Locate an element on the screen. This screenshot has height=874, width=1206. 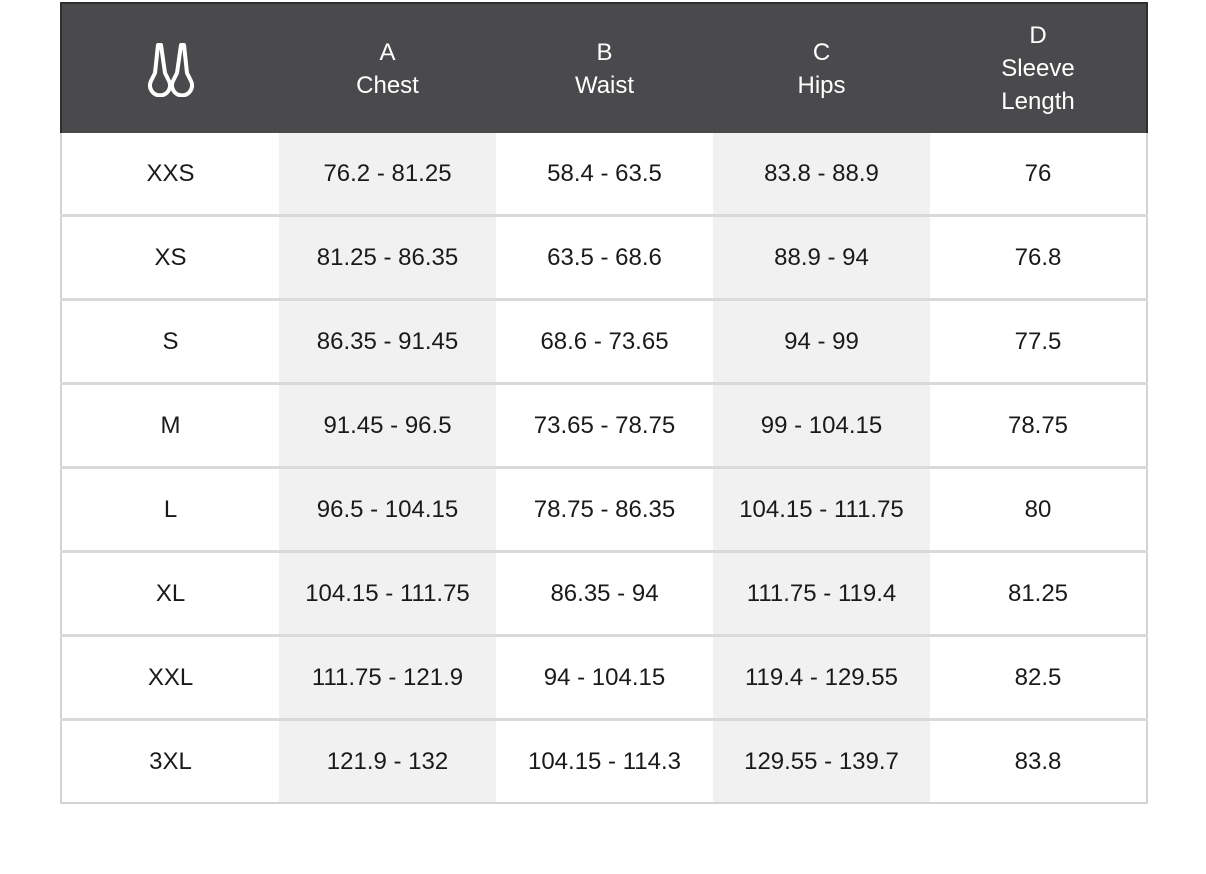
sleeve-cell: 80 is located at coordinates (1038, 509).